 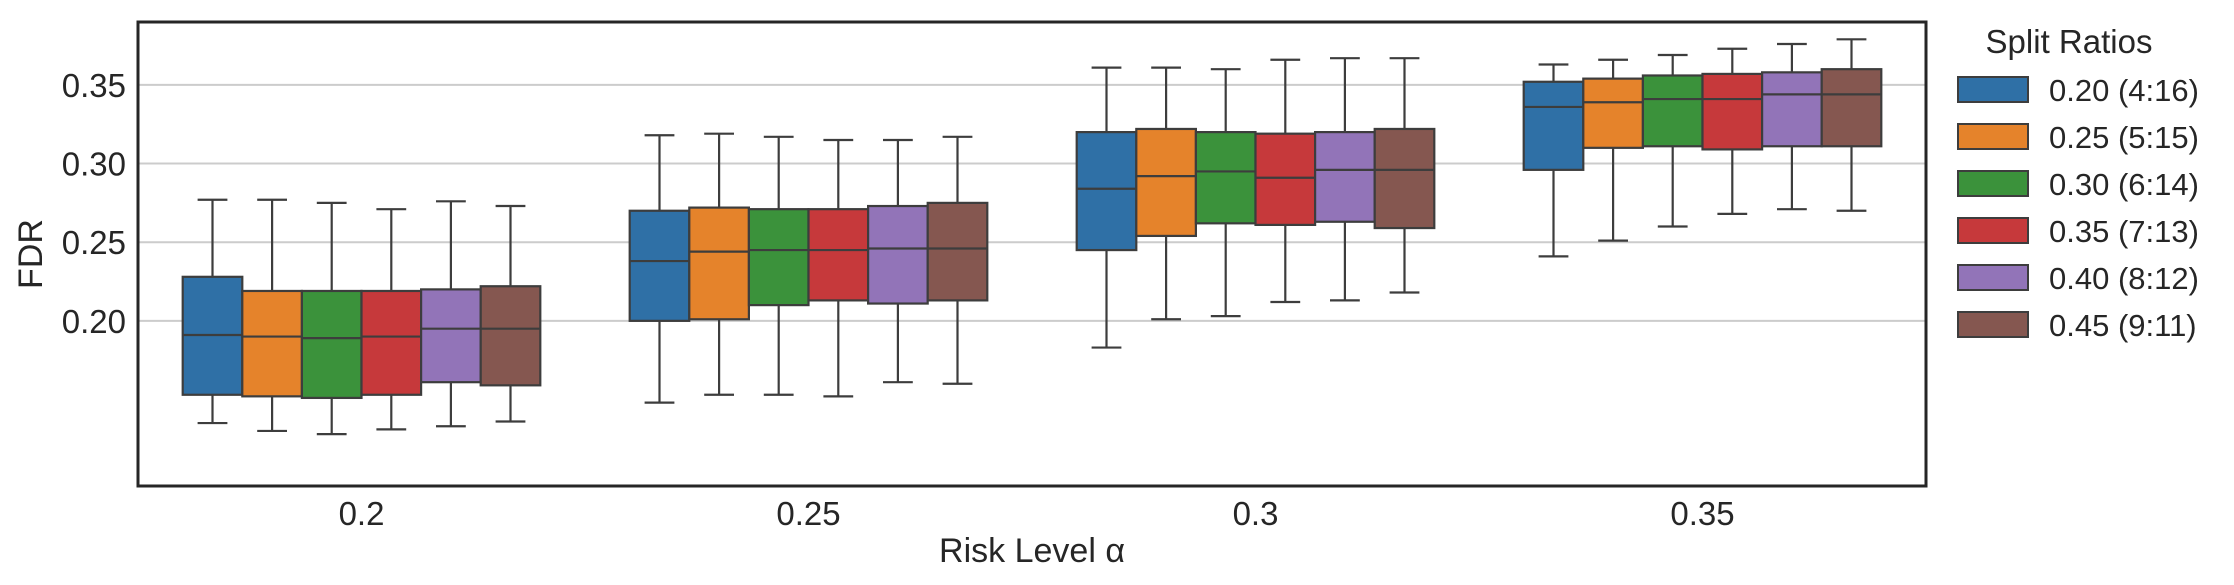 What do you see at coordinates (1032, 551) in the screenshot?
I see `x-axis-label: Risk Level α` at bounding box center [1032, 551].